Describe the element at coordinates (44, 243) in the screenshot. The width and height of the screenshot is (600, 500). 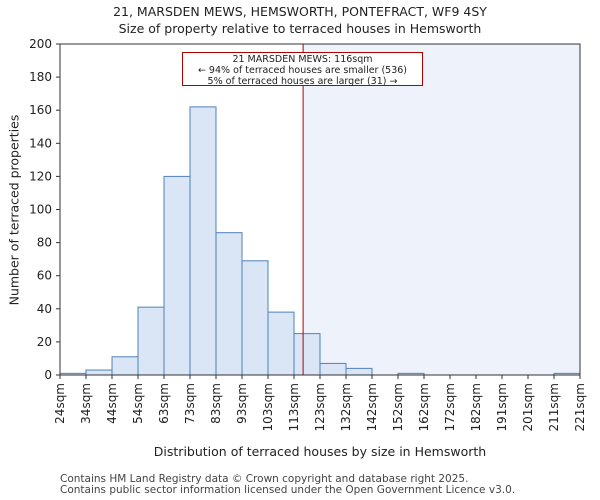
I see `y-tick-label: 80` at that location.